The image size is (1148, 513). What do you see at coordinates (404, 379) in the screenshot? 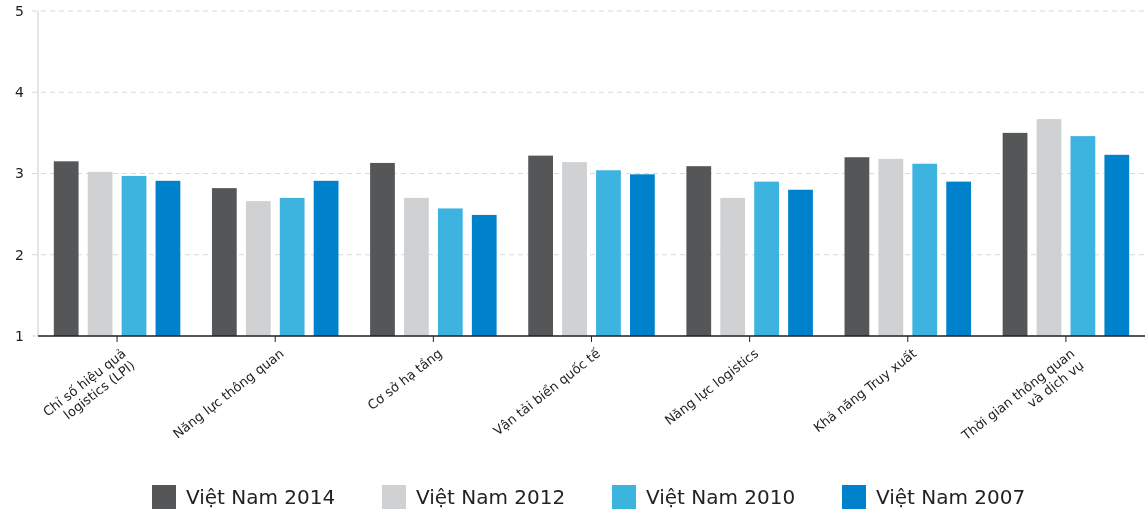
I see `x-tick-label: Cơ sở hạ tầng` at bounding box center [404, 379].